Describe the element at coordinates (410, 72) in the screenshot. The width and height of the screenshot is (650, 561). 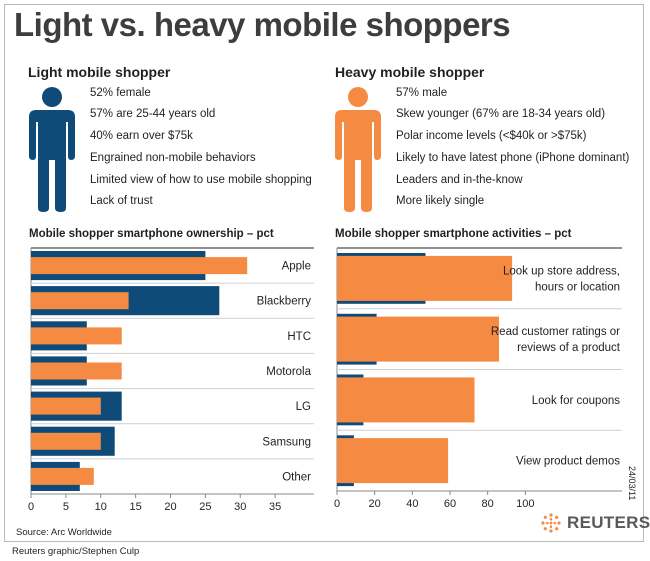
I see `heavy-profile-heading: Heavy mobile shopper` at that location.